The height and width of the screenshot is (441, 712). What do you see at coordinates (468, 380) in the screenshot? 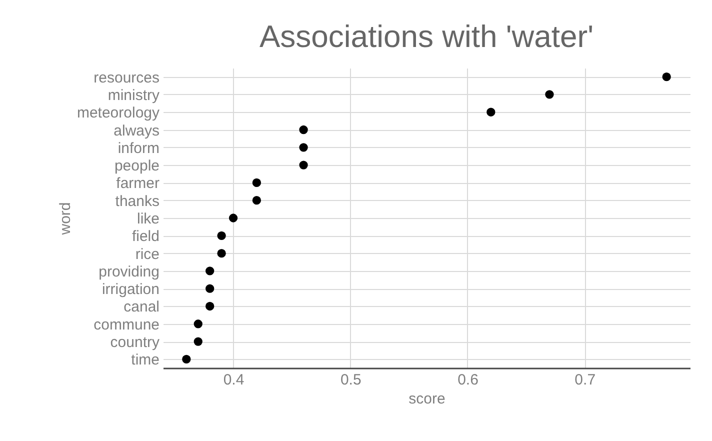
I see `x-tick-label: 0.6` at bounding box center [468, 380].